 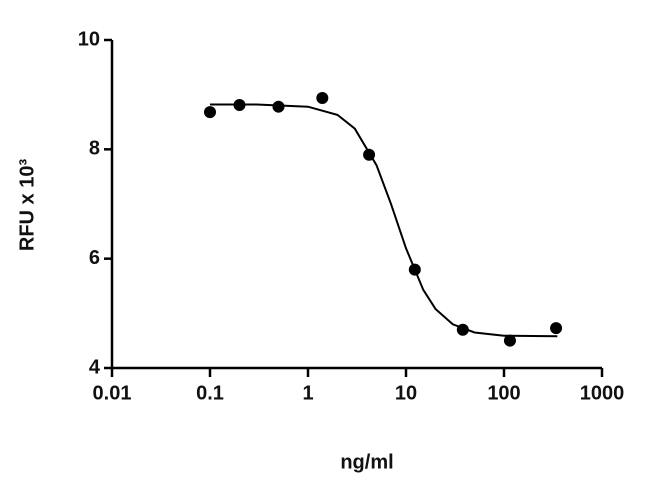 What do you see at coordinates (210, 393) in the screenshot?
I see `x-tick-label: 0.1` at bounding box center [210, 393].